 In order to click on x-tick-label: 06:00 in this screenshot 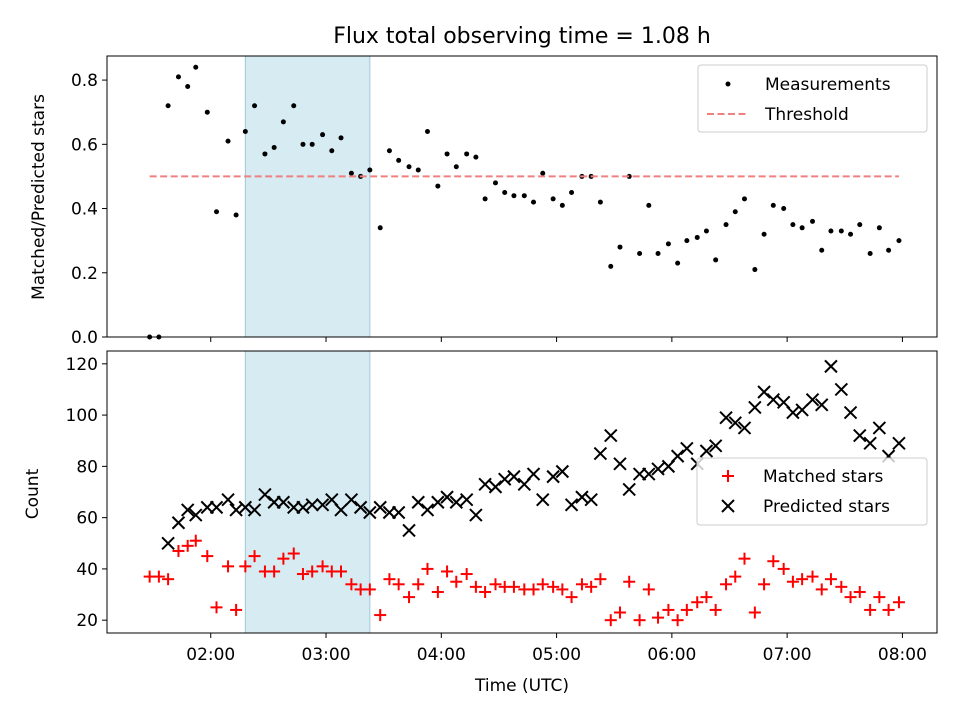, I will do `click(671, 655)`.